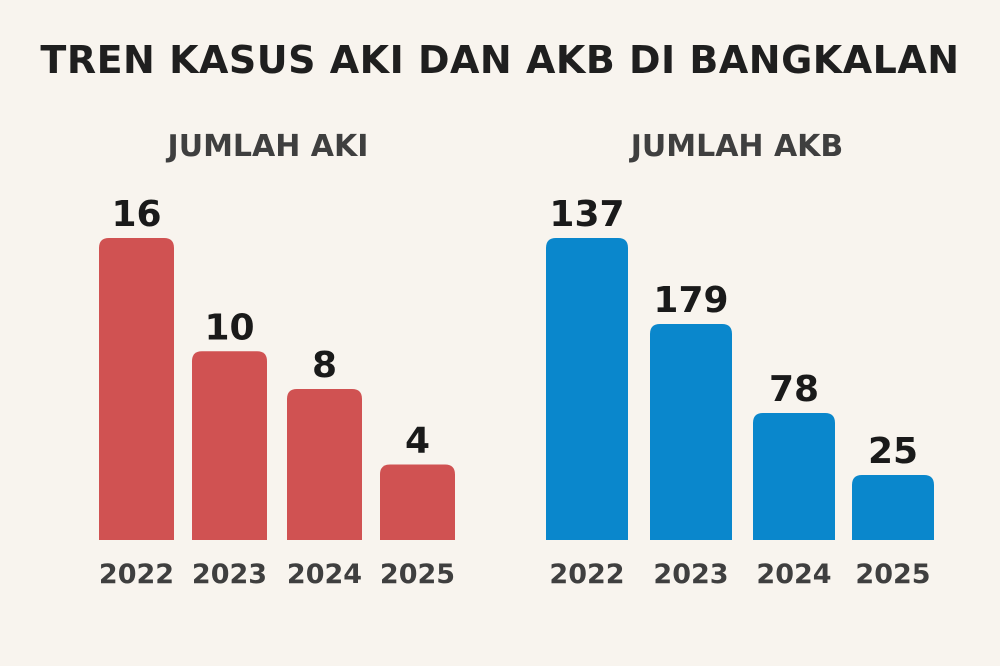 The height and width of the screenshot is (666, 1000). Describe the element at coordinates (229, 445) in the screenshot. I see `aki-bar-2023` at that location.